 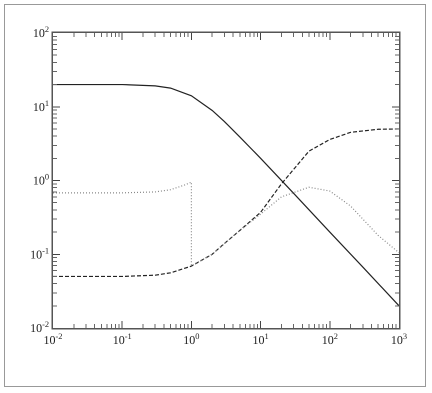 What do you see at coordinates (330, 339) in the screenshot?
I see `x-tick-label: 10$^{2}$` at bounding box center [330, 339].